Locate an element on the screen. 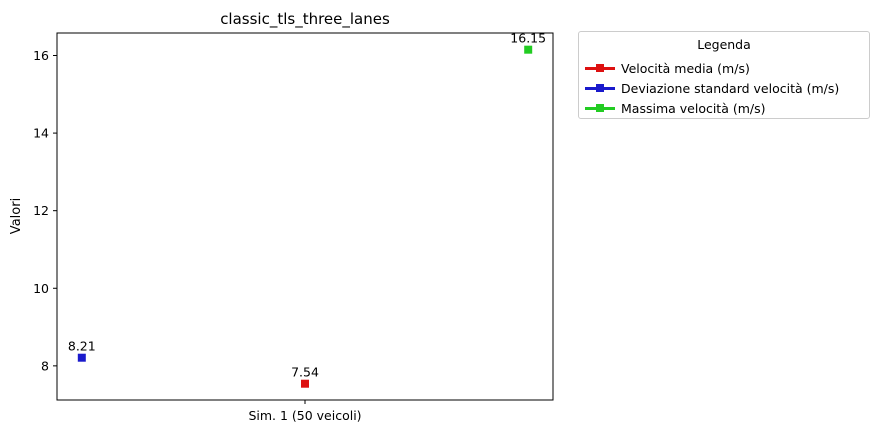 This screenshot has height=435, width=880. legend-swatch-velocita-media is located at coordinates (600, 68).